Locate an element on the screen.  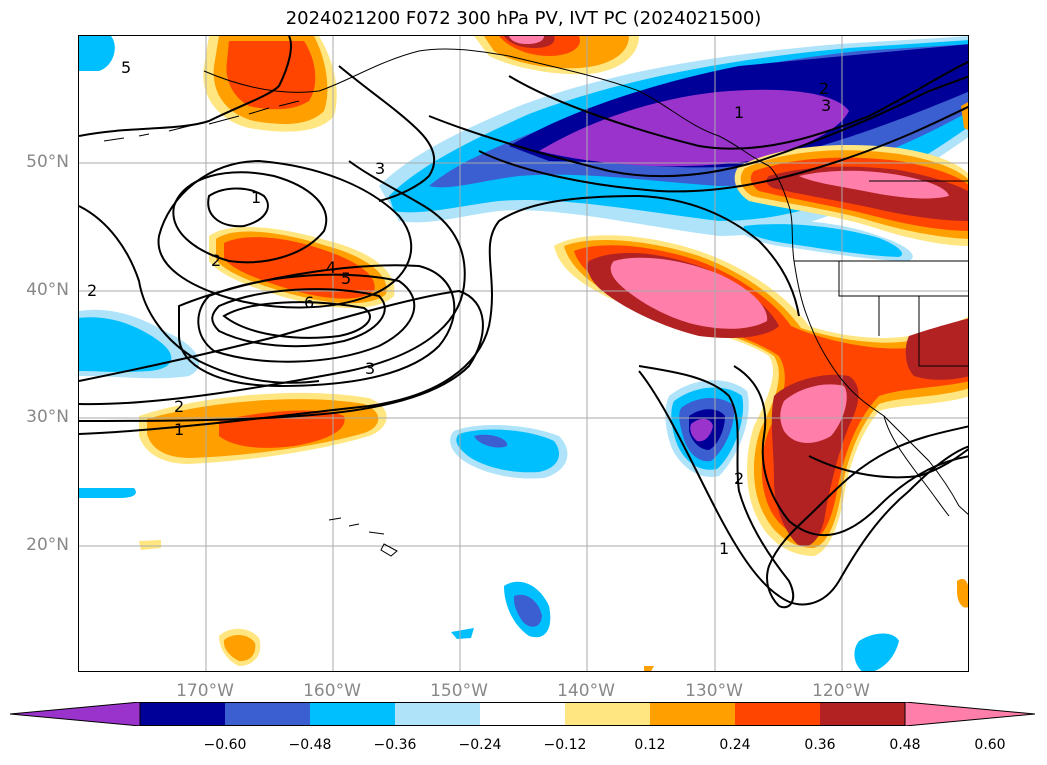
lat-label-20n: 20°N is located at coordinates (47, 545).